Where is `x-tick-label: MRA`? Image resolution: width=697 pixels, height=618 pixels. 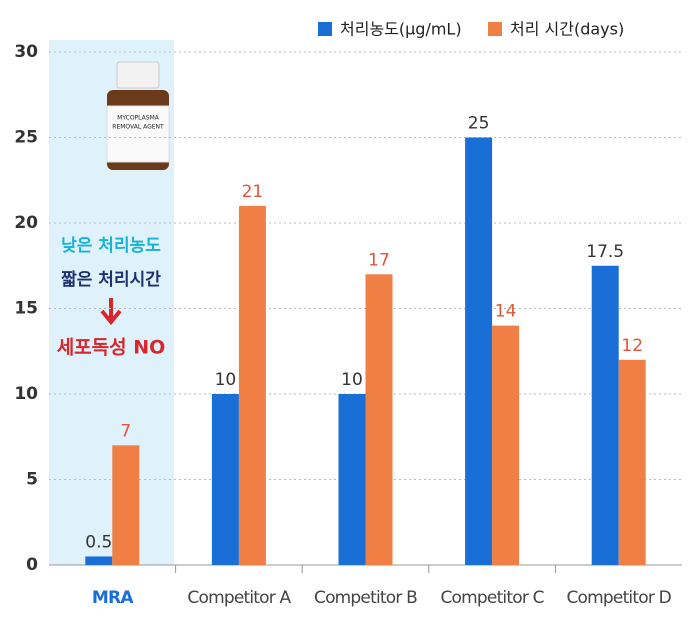 x-tick-label: MRA is located at coordinates (113, 598).